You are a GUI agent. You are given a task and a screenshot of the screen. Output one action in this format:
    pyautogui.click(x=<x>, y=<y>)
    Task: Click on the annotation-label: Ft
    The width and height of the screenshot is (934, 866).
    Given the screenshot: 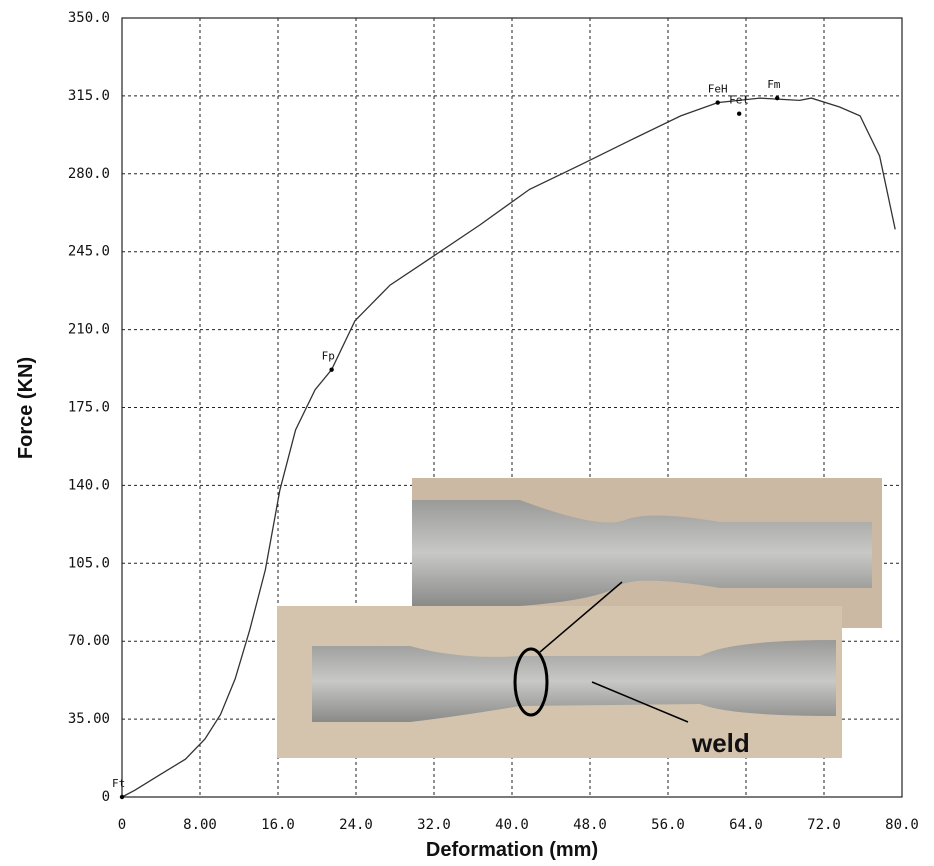 What is the action you would take?
    pyautogui.click(x=118, y=783)
    